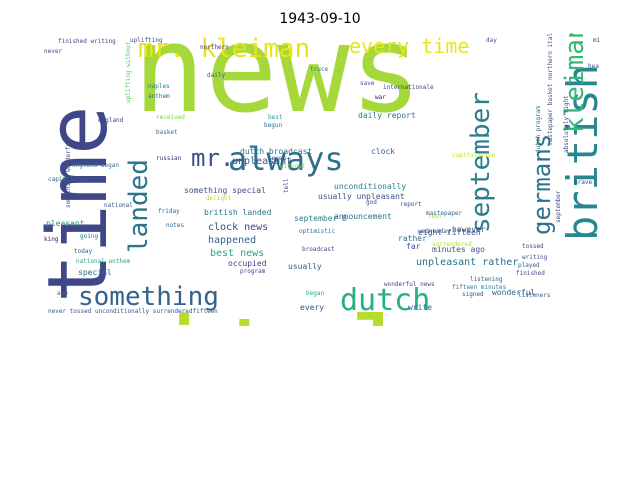 The image size is (640, 480). What do you see at coordinates (170, 117) in the screenshot?
I see `word: received` at bounding box center [170, 117].